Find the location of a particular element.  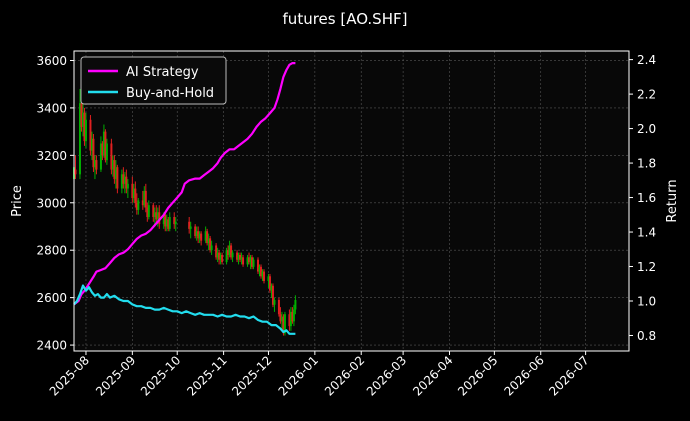

series-line-buy-and-hold is located at coordinates (184, 309).